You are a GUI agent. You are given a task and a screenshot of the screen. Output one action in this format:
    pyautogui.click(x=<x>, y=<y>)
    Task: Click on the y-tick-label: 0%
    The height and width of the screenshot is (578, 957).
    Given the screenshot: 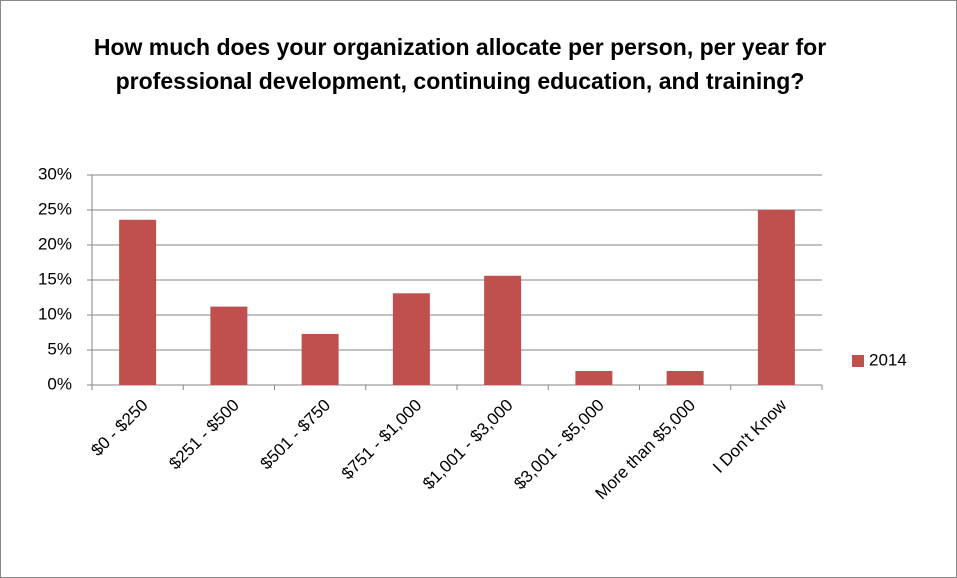 What is the action you would take?
    pyautogui.click(x=59, y=383)
    